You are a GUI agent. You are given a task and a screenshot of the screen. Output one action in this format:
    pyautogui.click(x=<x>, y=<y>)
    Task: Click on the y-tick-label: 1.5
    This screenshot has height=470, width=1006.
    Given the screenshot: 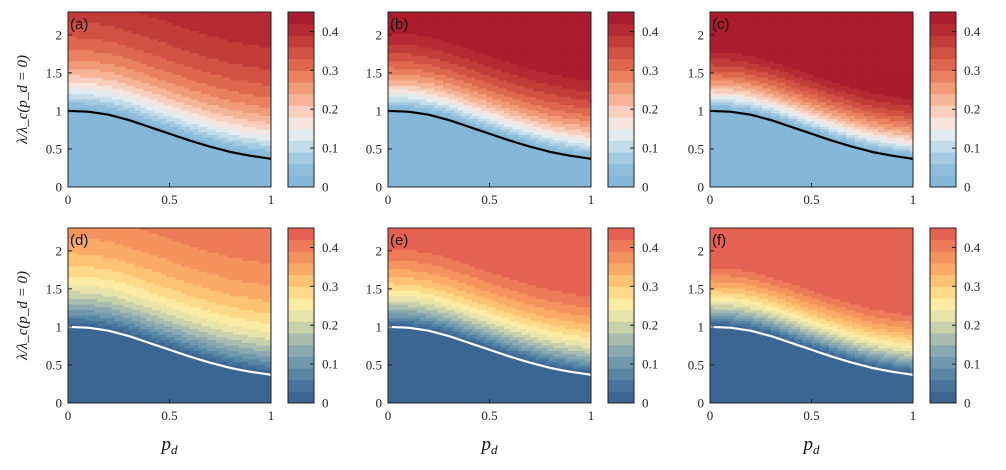 What is the action you would take?
    pyautogui.click(x=54, y=72)
    